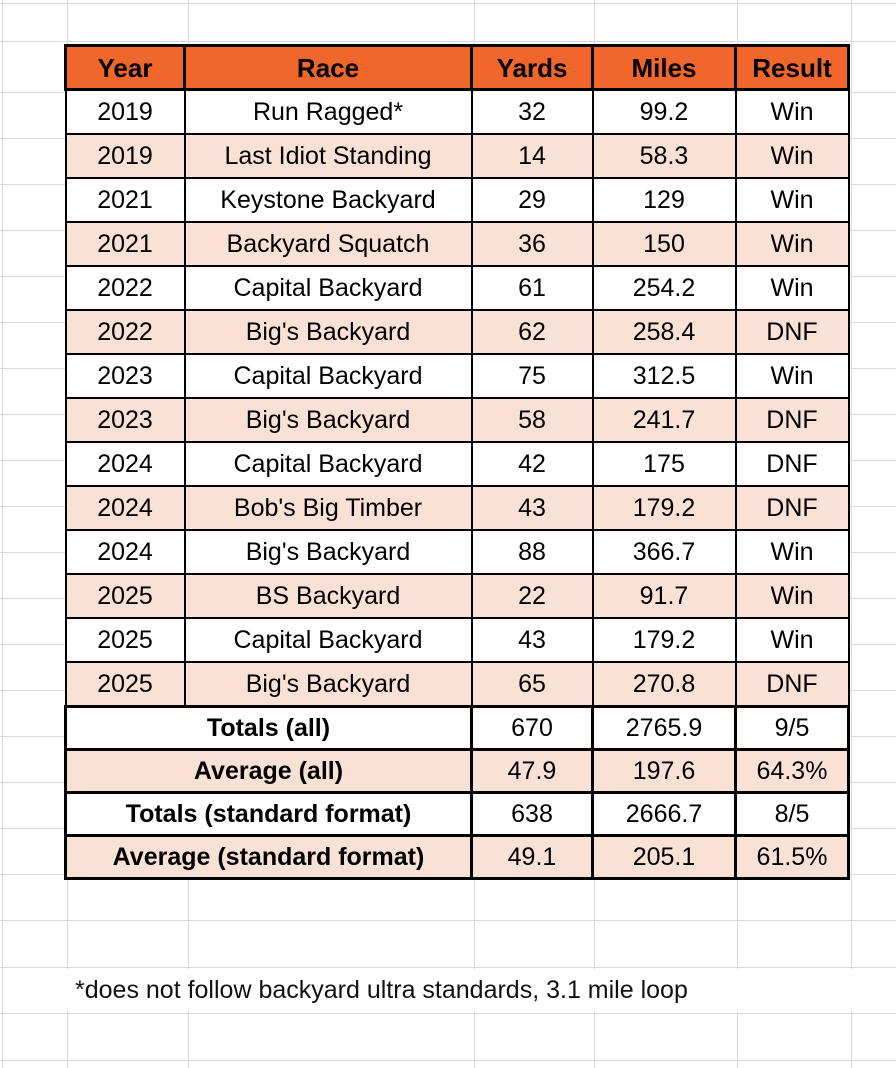  Describe the element at coordinates (664, 814) in the screenshot. I see `summary-miles-cell: 2666.7` at that location.